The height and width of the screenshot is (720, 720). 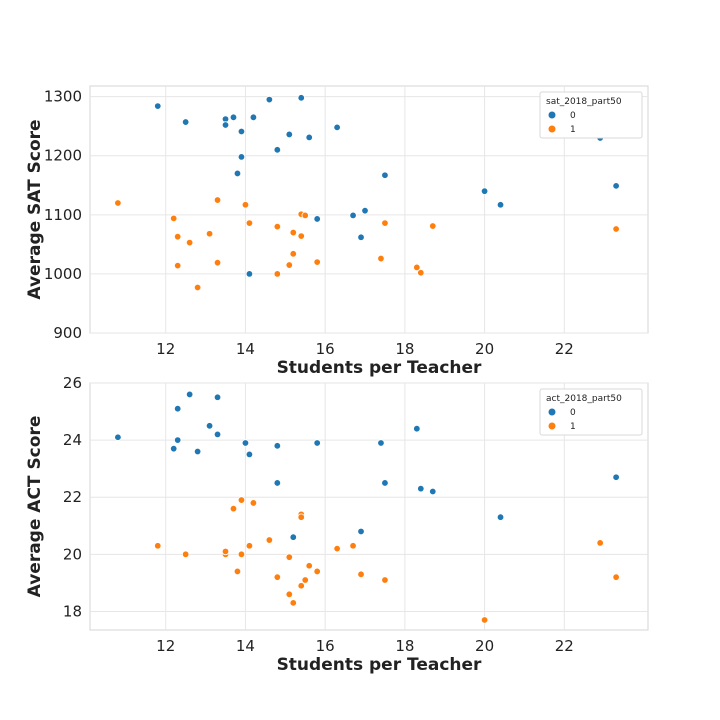 I want to click on act-x-tick-label: 20, so click(x=484, y=646).